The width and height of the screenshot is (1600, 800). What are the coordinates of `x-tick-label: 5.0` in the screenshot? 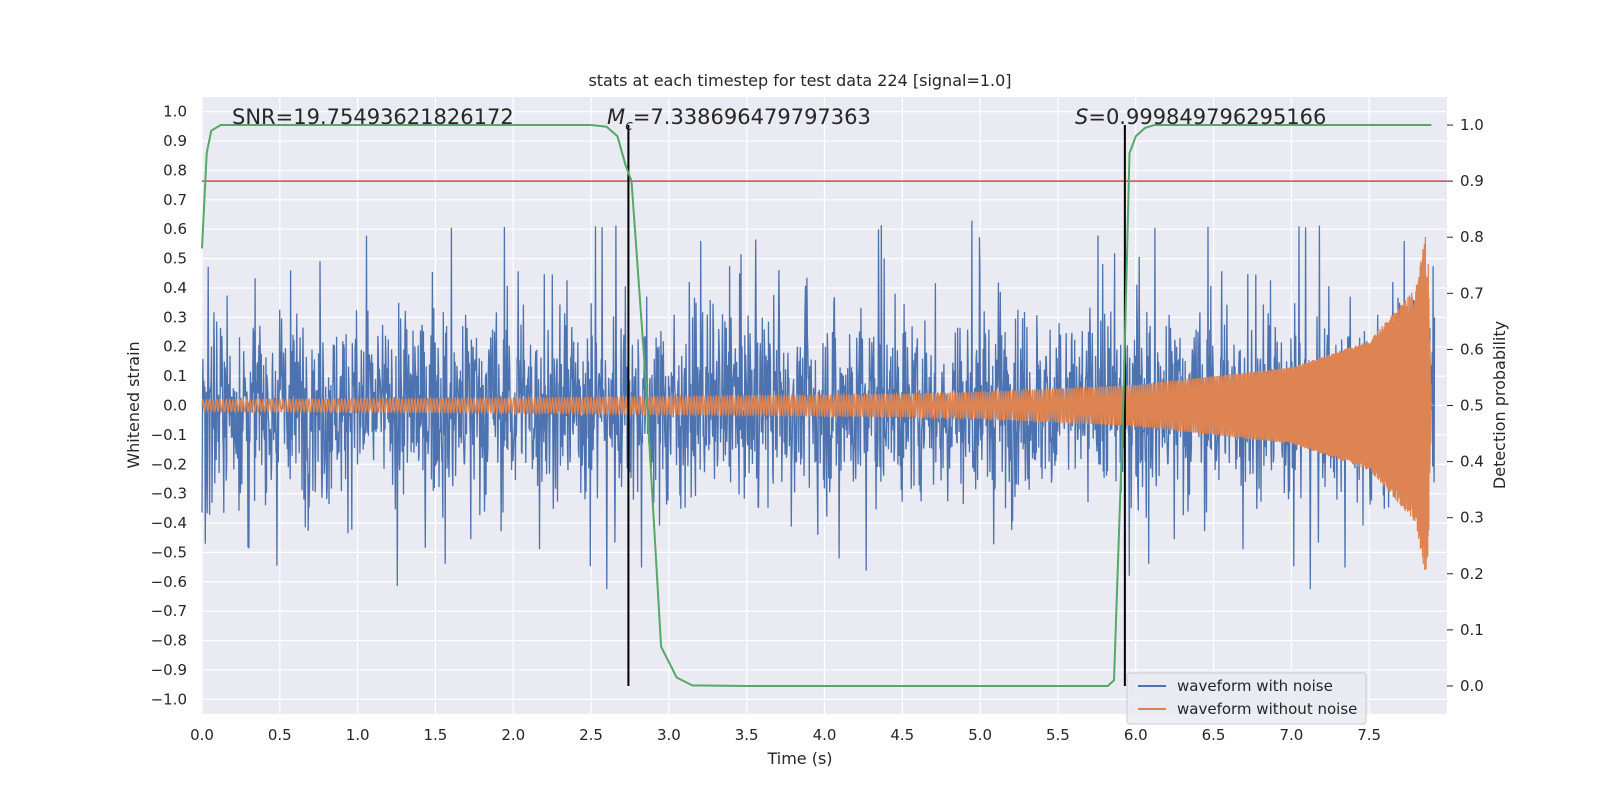 It's located at (980, 735).